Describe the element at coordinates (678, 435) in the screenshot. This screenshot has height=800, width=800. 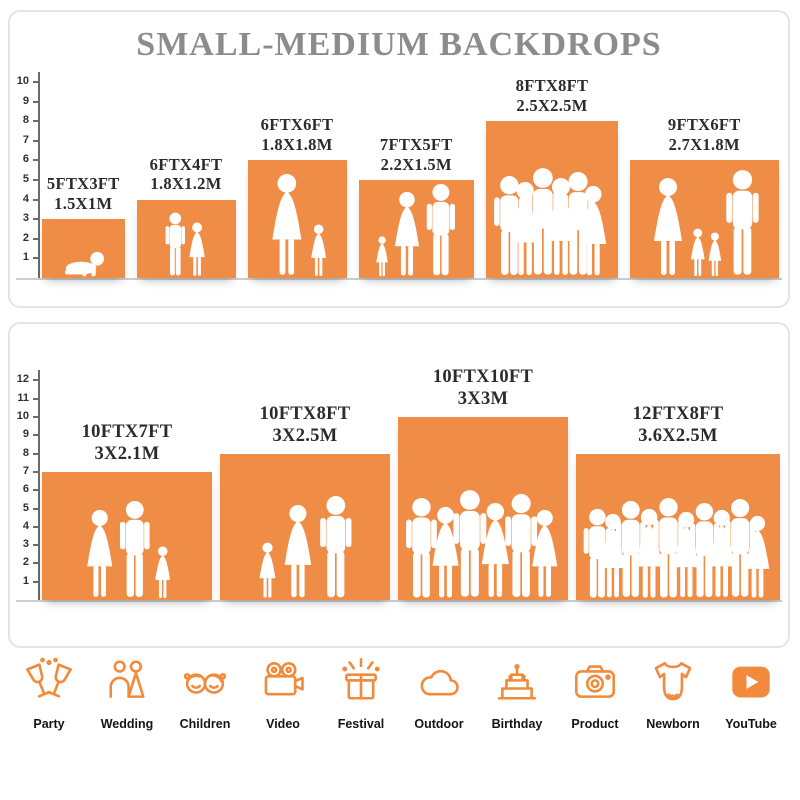
I see `backdrop-size-m: 3.6X2.5M` at that location.